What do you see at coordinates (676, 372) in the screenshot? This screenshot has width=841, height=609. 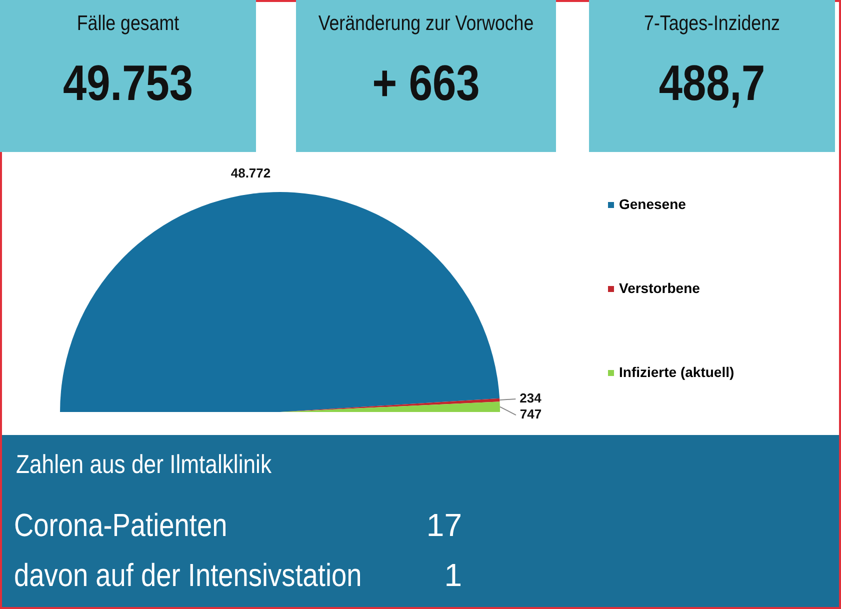 I see `legend-label: Infizierte (aktuell)` at bounding box center [676, 372].